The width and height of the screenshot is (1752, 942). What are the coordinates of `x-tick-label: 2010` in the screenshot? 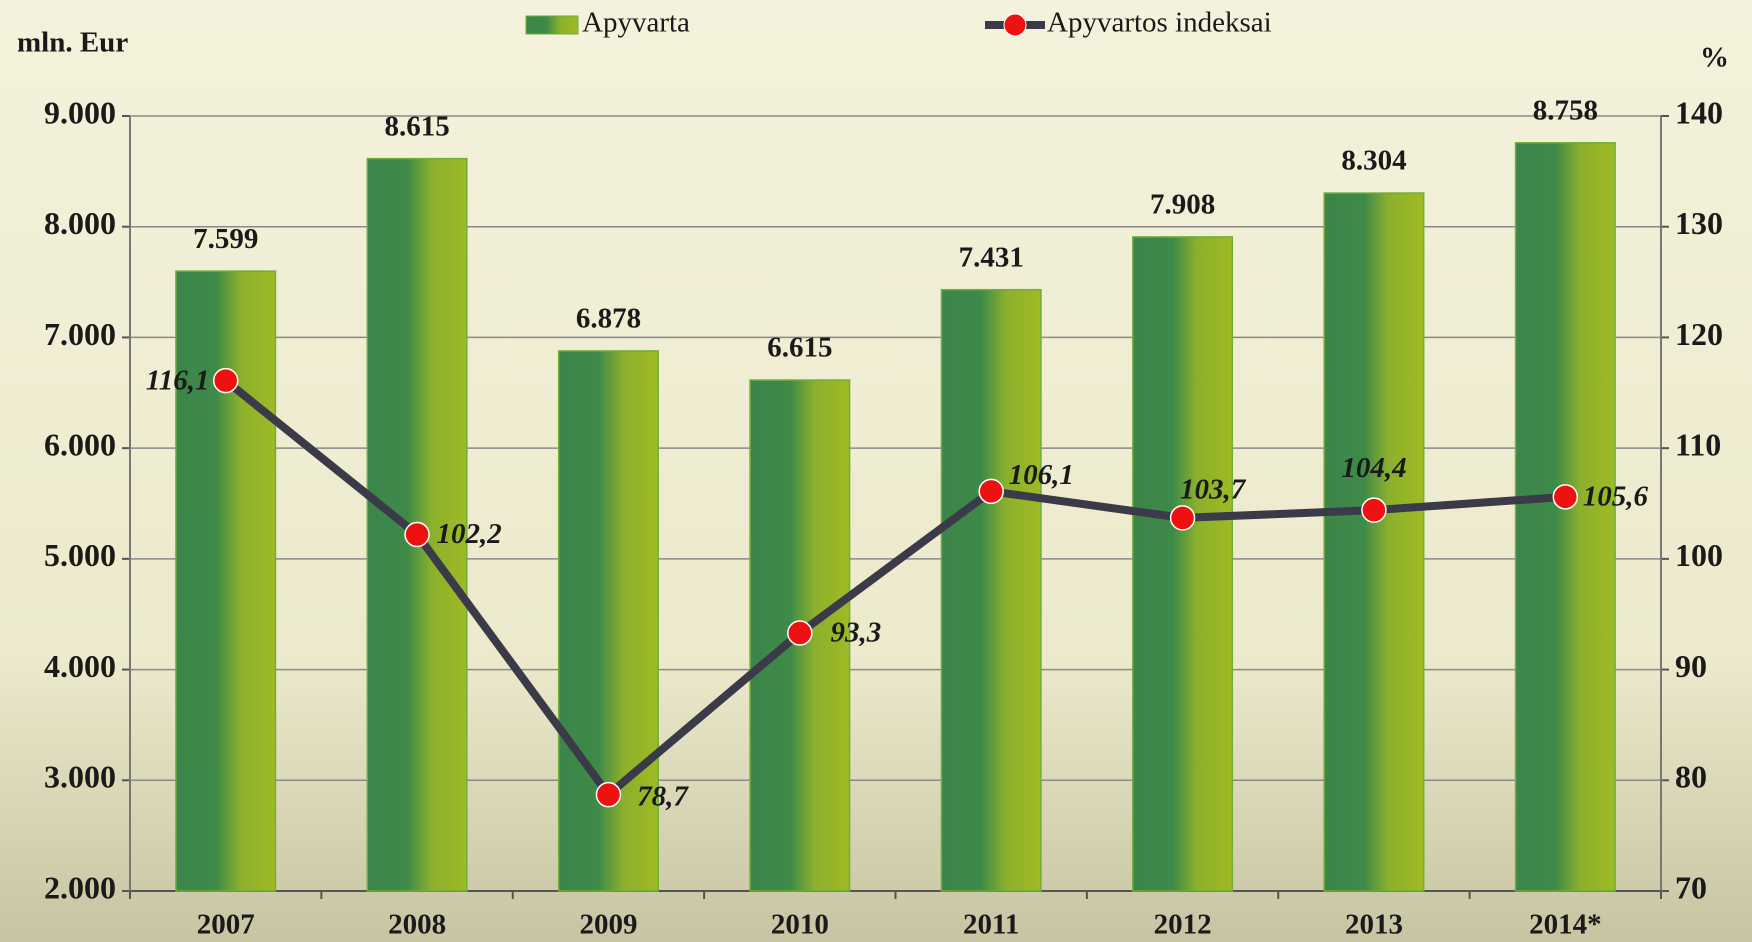 It's located at (800, 925).